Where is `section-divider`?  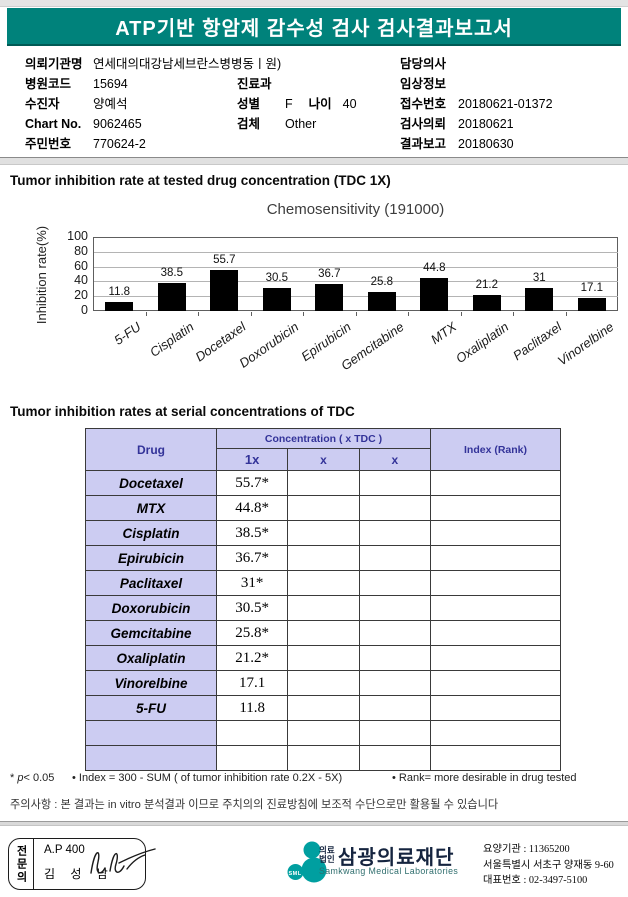 section-divider is located at coordinates (314, 161).